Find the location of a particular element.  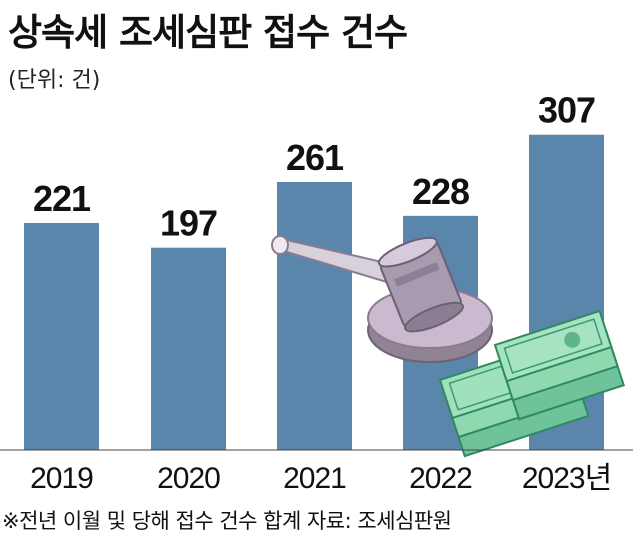

gavel-icon is located at coordinates (382, 299).